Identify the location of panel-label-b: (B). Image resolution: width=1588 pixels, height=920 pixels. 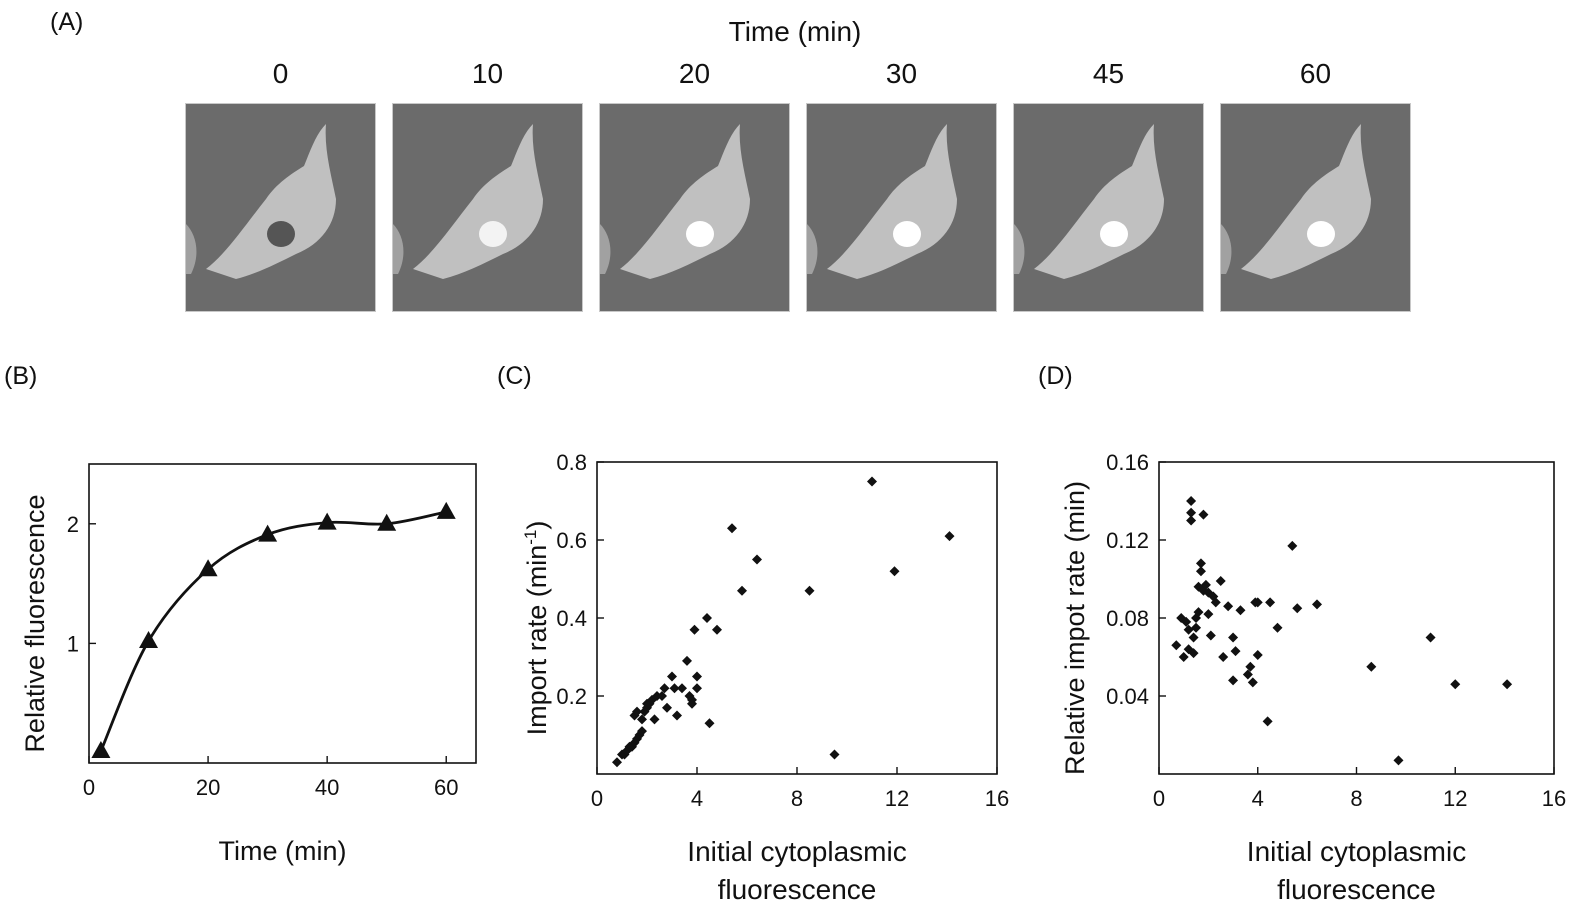
(21, 376).